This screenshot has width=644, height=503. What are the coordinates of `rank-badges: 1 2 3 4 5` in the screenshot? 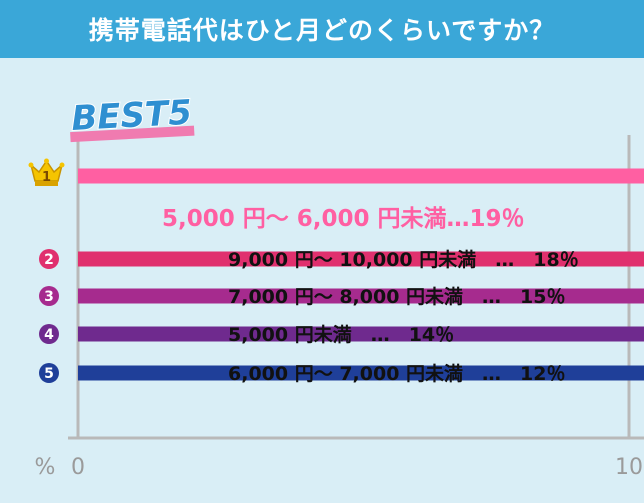 It's located at (46, 270).